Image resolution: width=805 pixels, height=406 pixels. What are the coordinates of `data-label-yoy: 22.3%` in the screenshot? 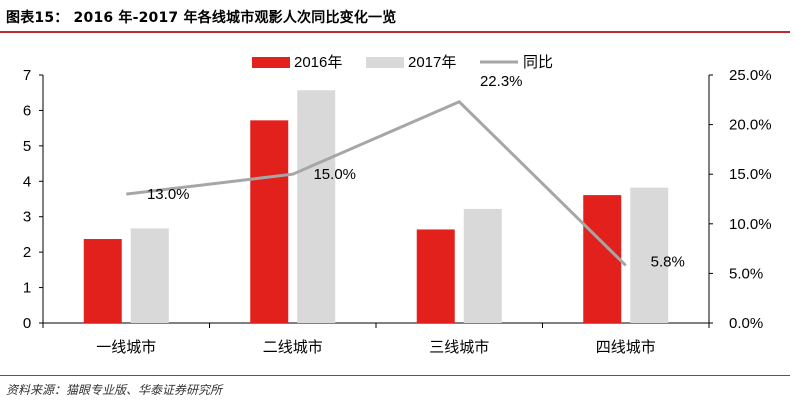 It's located at (501, 81).